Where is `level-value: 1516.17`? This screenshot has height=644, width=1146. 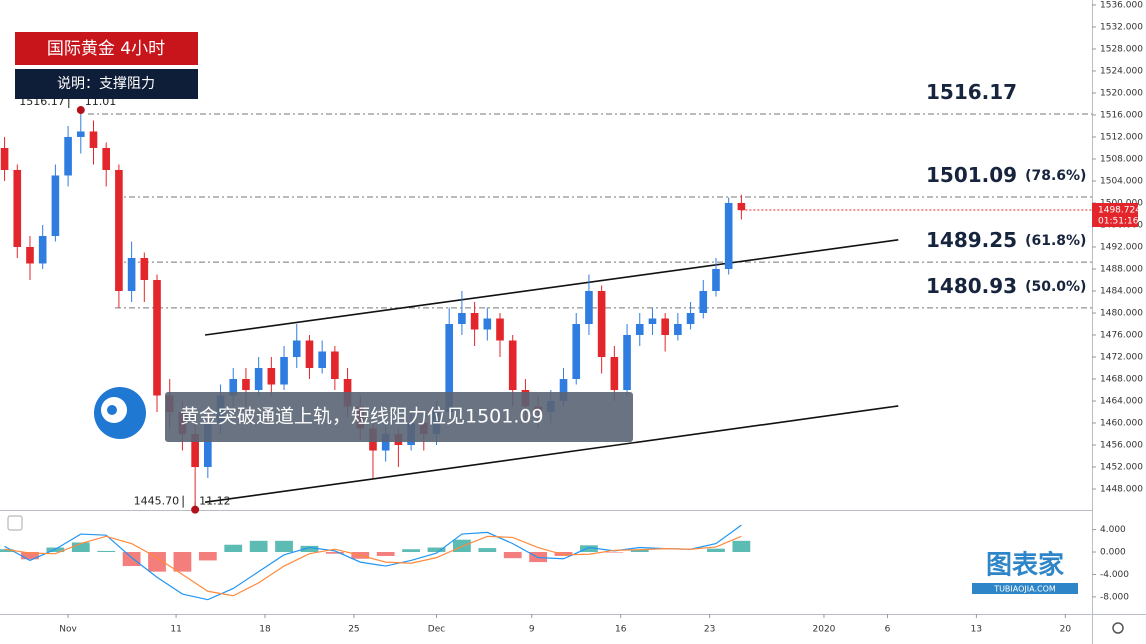 level-value: 1516.17 is located at coordinates (971, 92).